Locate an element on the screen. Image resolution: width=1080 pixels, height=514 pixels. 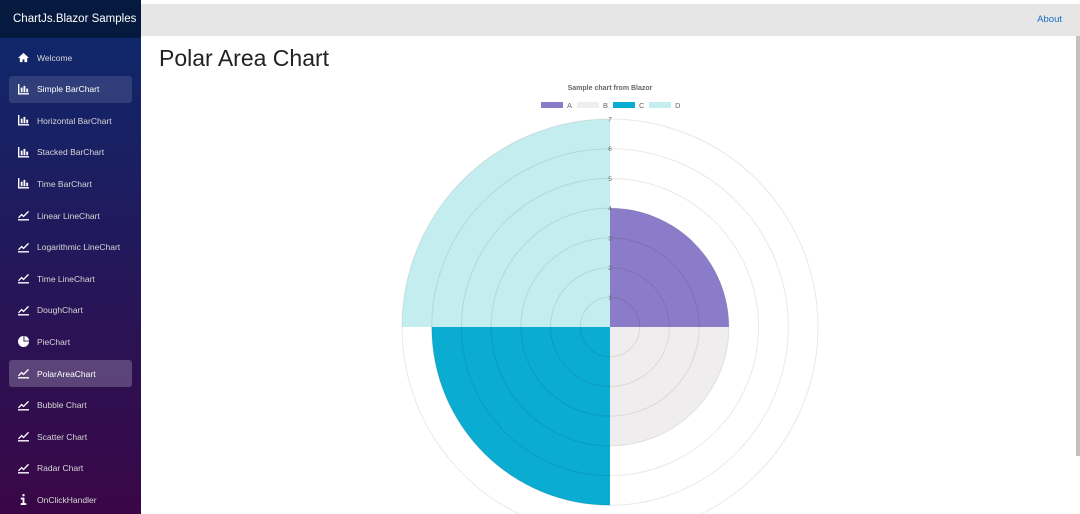
home-icon is located at coordinates (23, 57).